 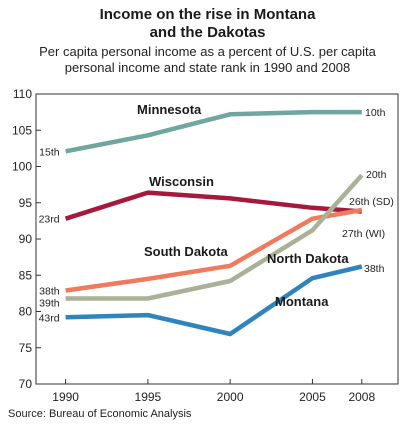 I want to click on y-tick-label: 80, so click(x=26, y=312).